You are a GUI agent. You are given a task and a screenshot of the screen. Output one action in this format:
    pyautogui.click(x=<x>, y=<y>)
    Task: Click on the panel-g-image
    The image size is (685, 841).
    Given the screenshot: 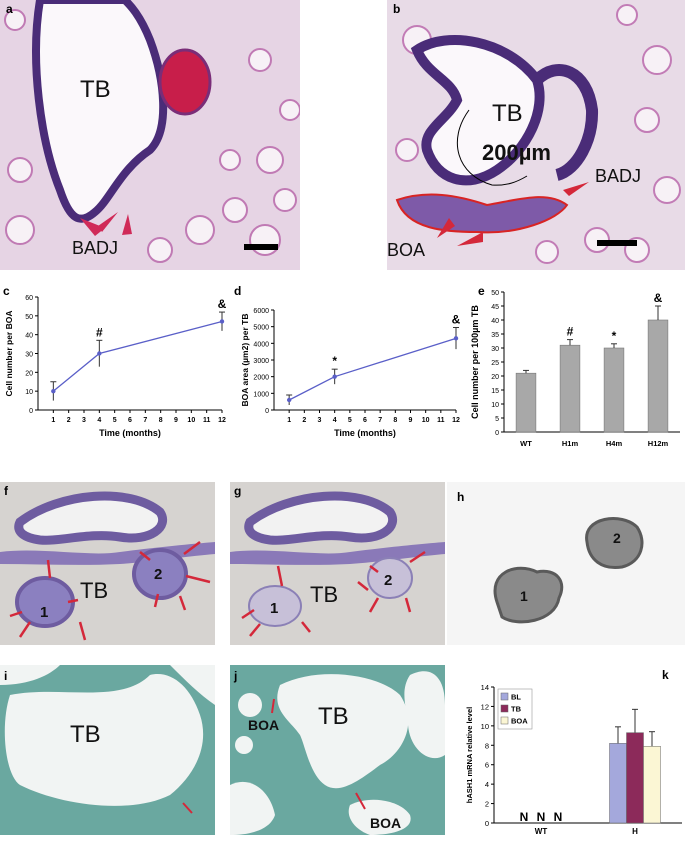 What is the action you would take?
    pyautogui.click(x=337, y=563)
    